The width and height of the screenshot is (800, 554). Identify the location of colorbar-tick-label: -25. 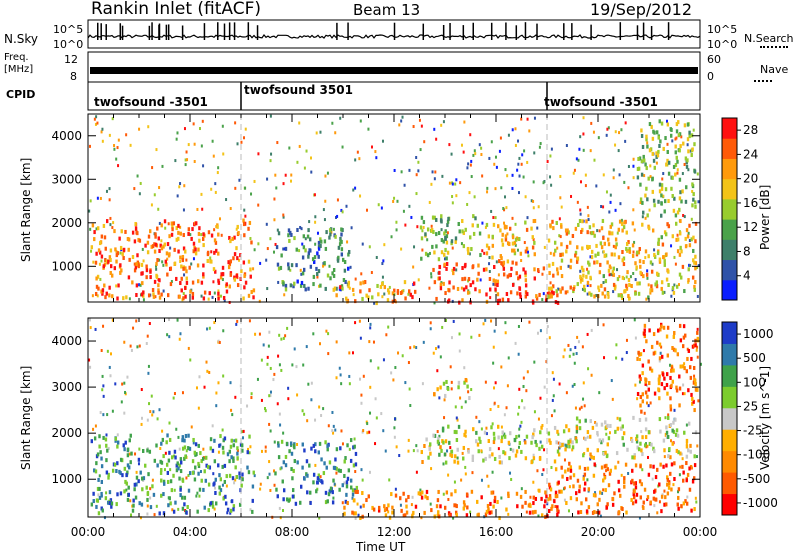
(753, 431).